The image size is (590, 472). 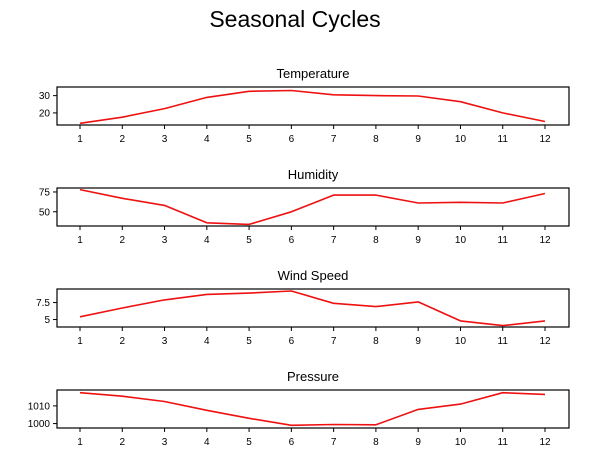 I want to click on subplot-title-pressure: Pressure, so click(x=313, y=376).